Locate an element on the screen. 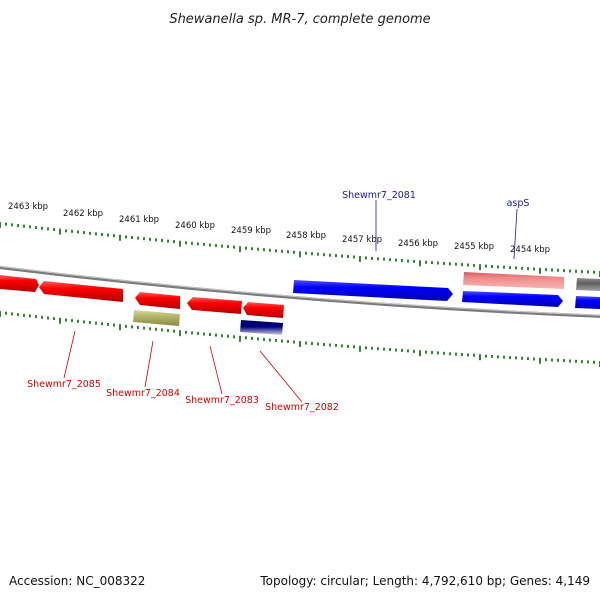 The width and height of the screenshot is (600, 600). map-title: Shewanella sp. MR-7, complete genome is located at coordinates (299, 19).